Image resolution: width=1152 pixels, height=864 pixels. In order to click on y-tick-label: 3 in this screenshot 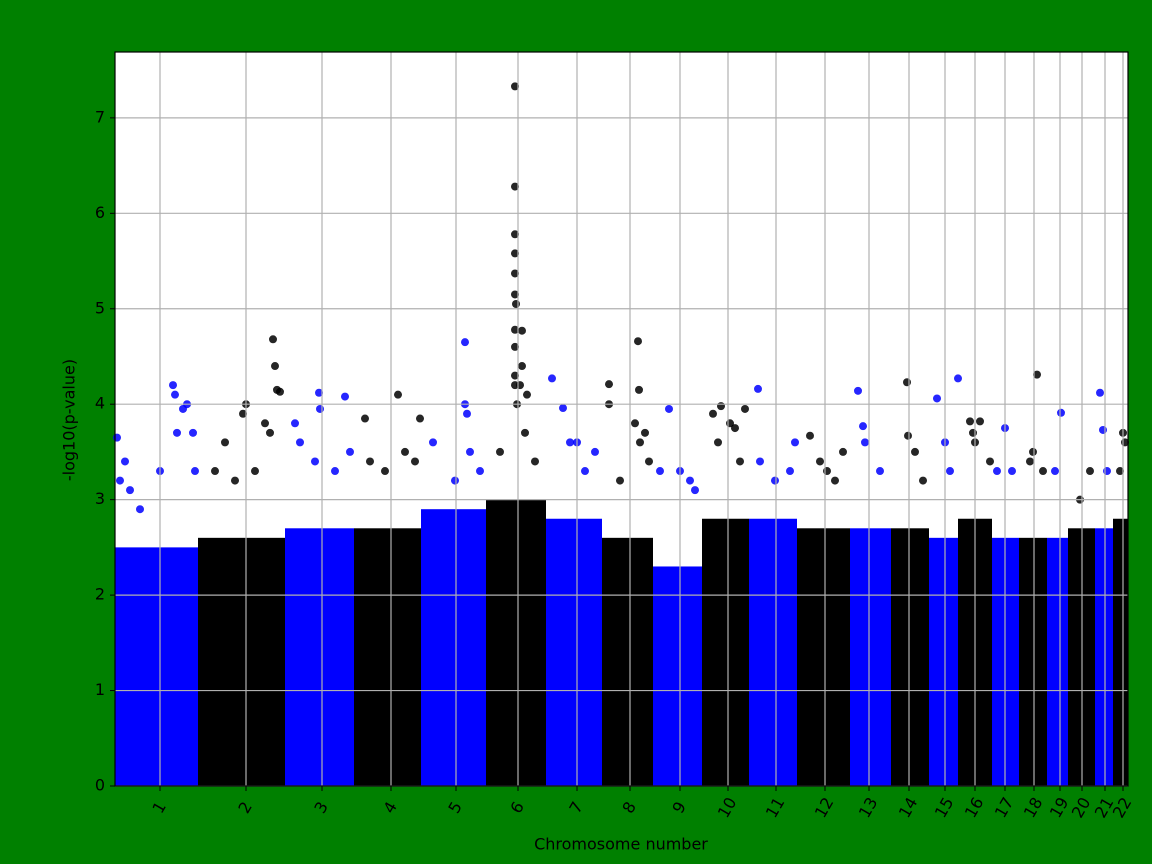, I will do `click(100, 498)`.